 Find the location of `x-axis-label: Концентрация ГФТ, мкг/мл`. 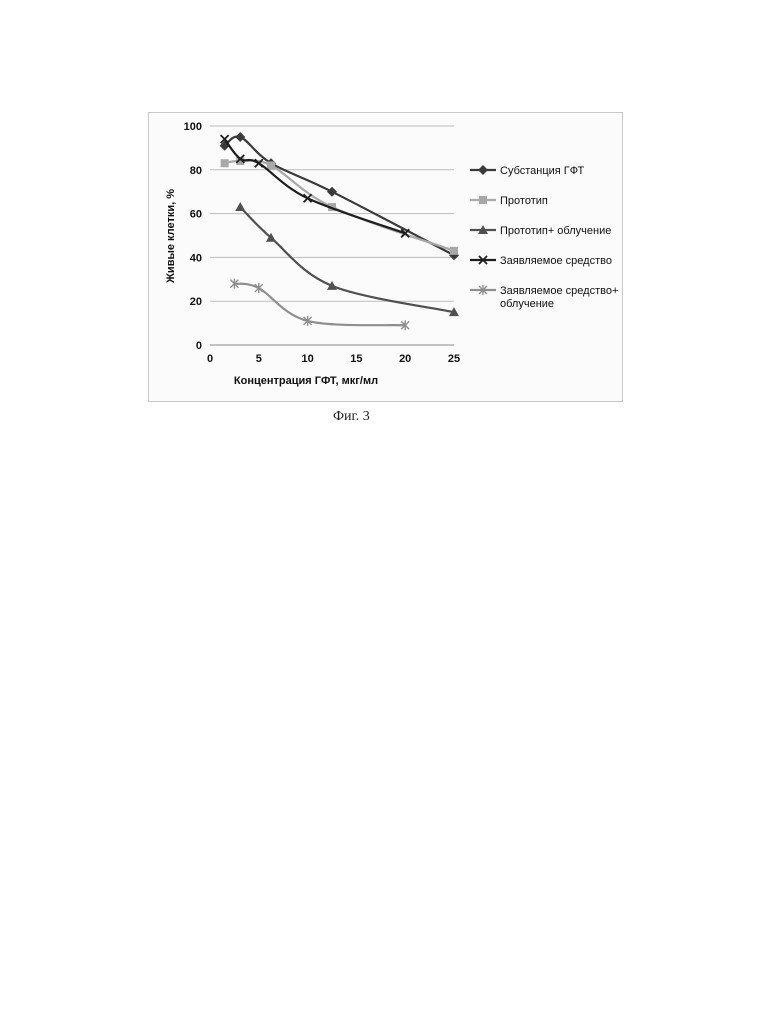

x-axis-label: Концентрация ГФТ, мкг/мл is located at coordinates (306, 381).